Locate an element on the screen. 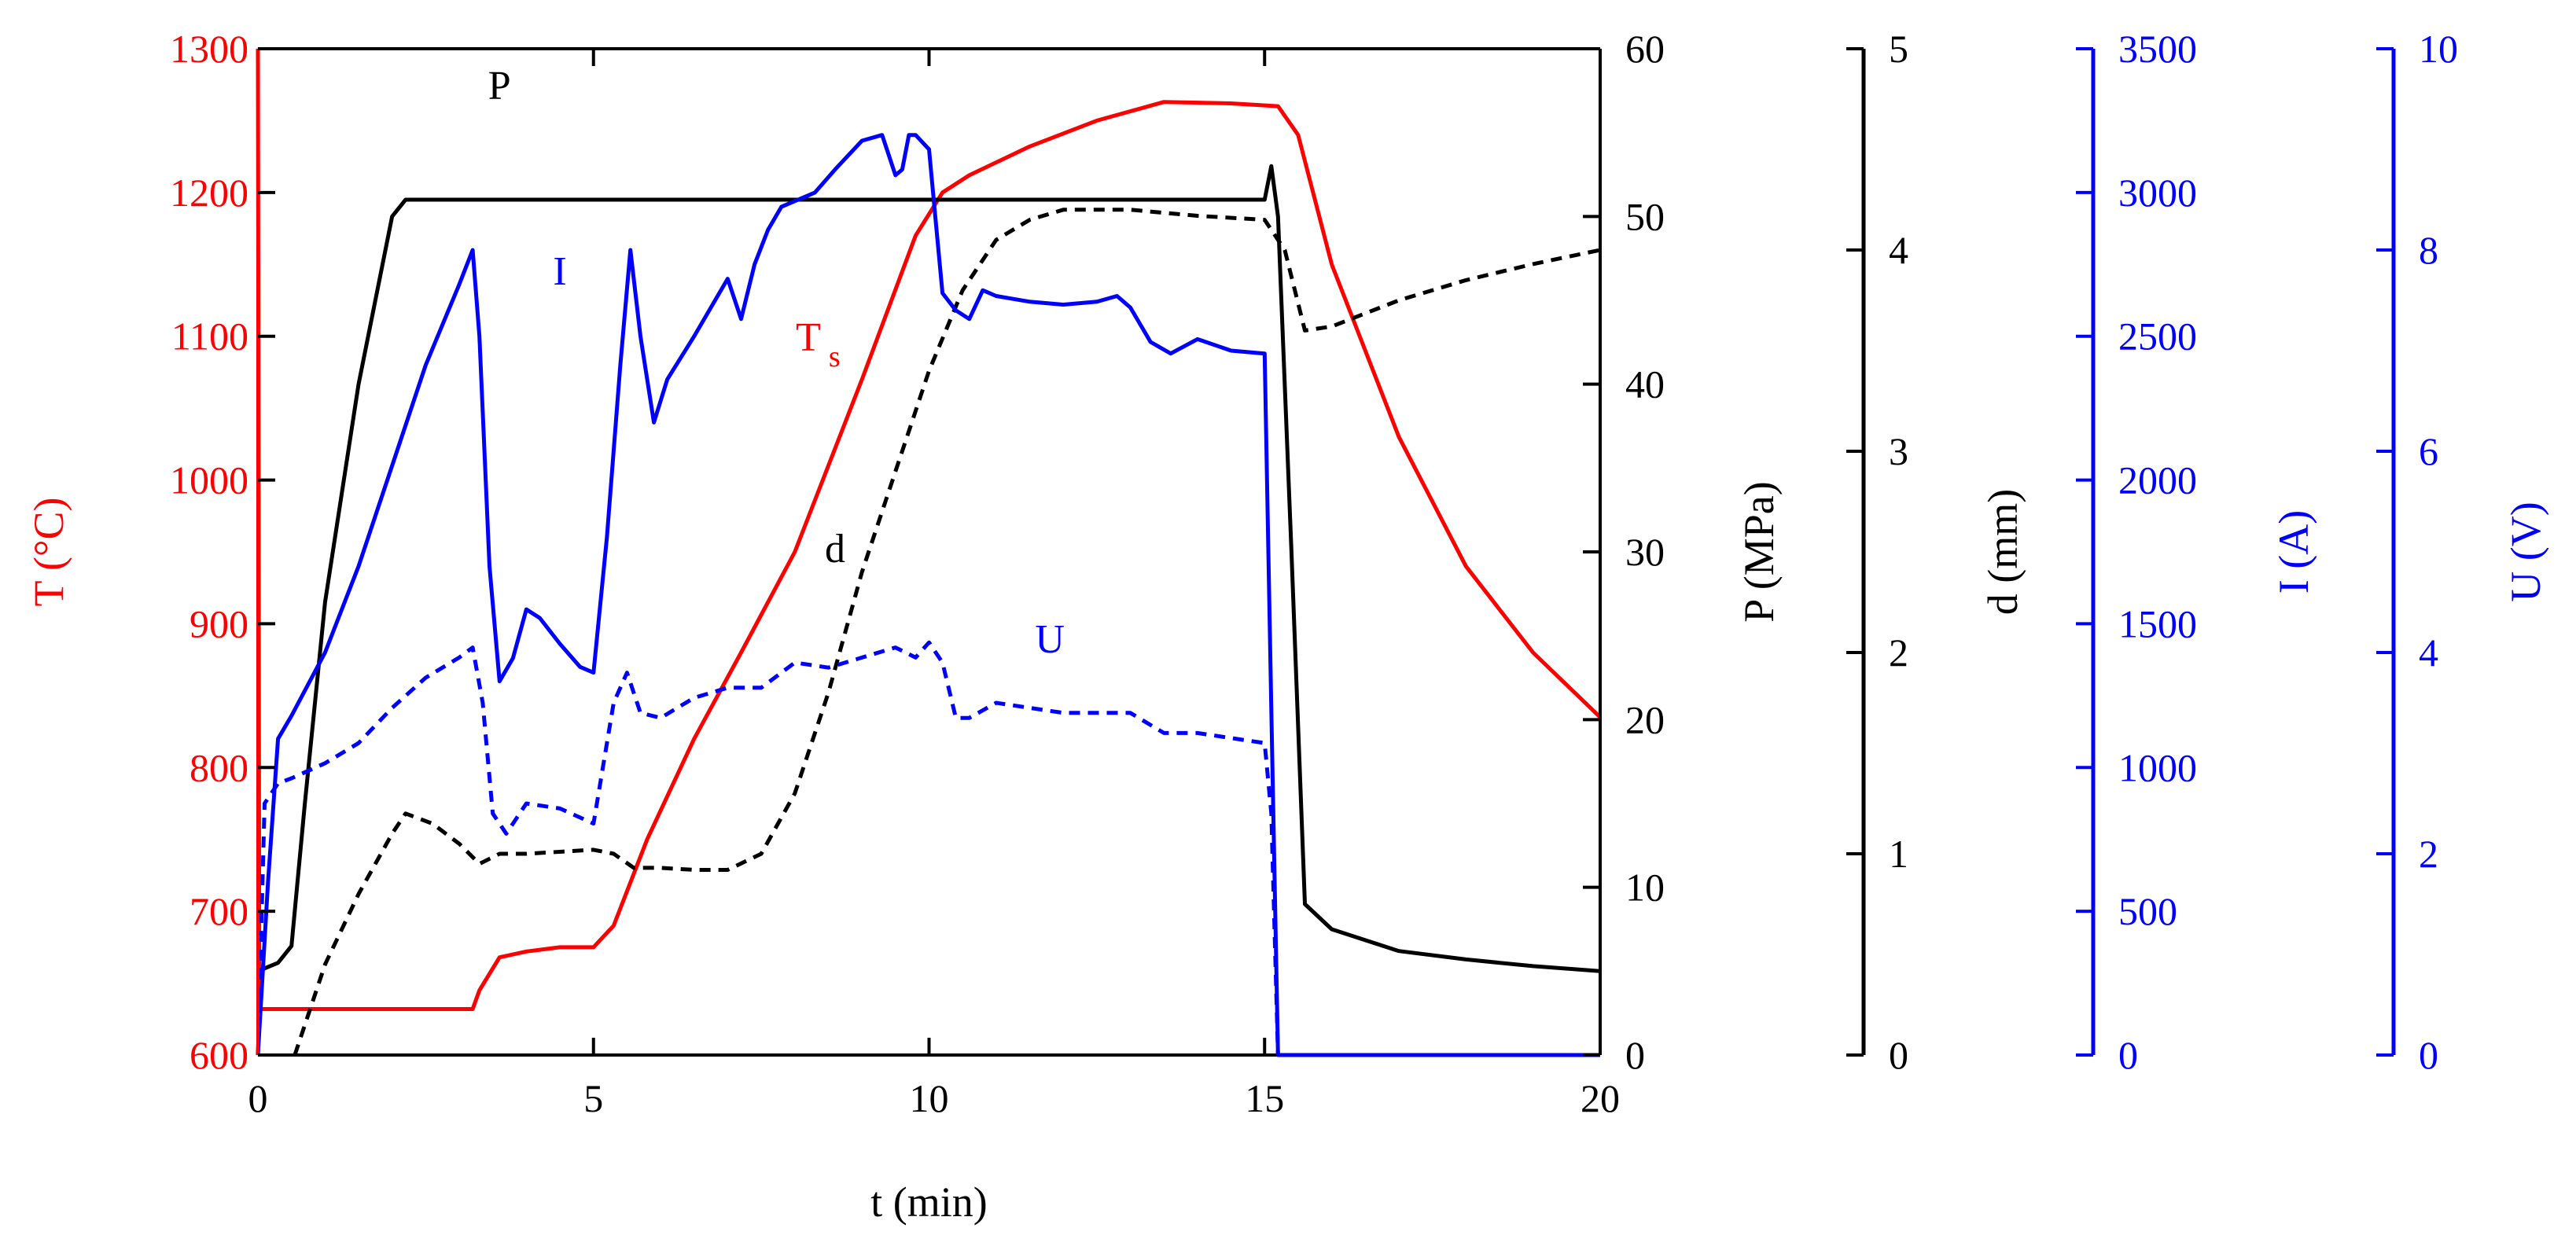 The height and width of the screenshot is (1250, 2576). y-tick-label-T: 1000 is located at coordinates (209, 480).